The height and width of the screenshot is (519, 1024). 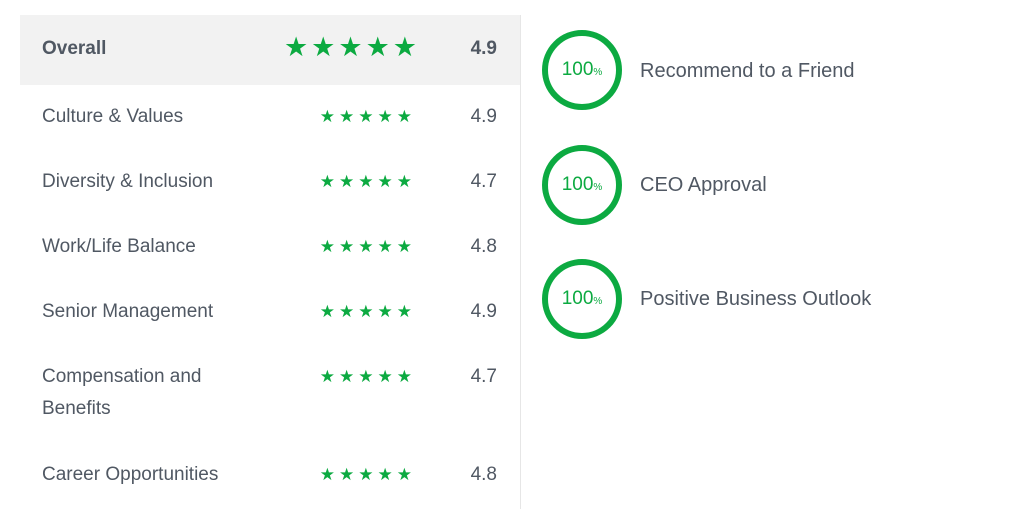 I want to click on metric-label: CEO Approval, so click(x=703, y=185).